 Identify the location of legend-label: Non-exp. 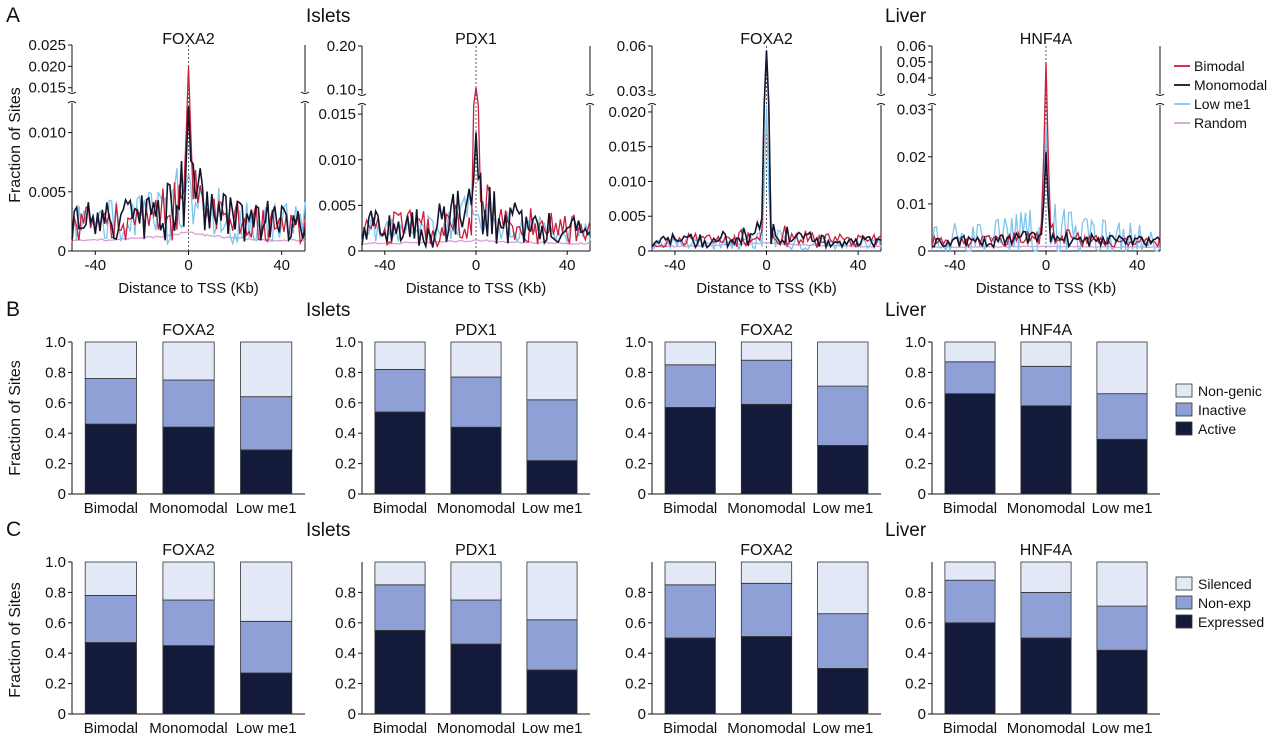
(1224, 603).